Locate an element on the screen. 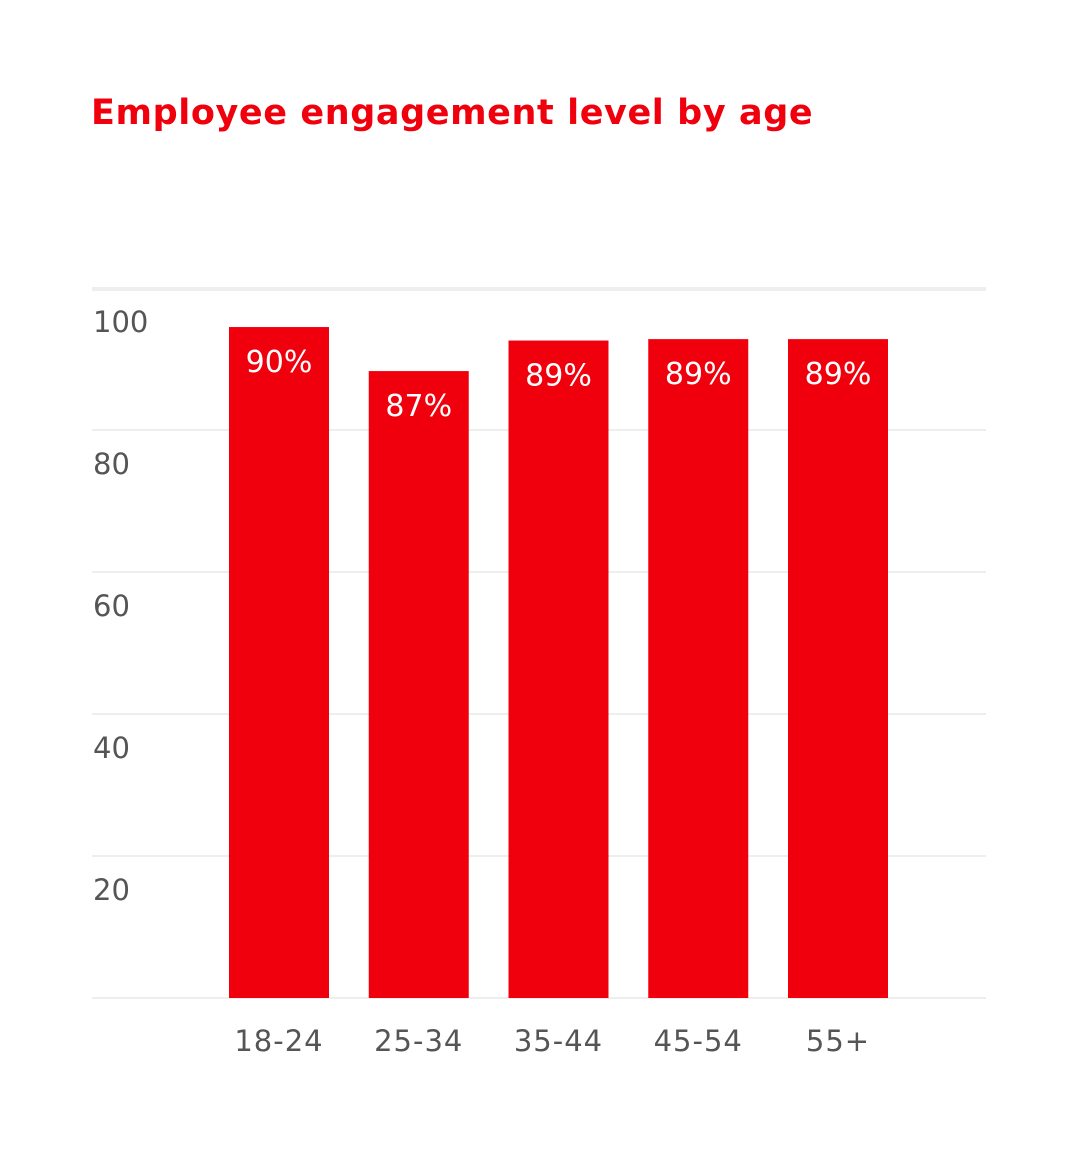 The image size is (1088, 1176). y-tick-label: 20 is located at coordinates (111, 890).